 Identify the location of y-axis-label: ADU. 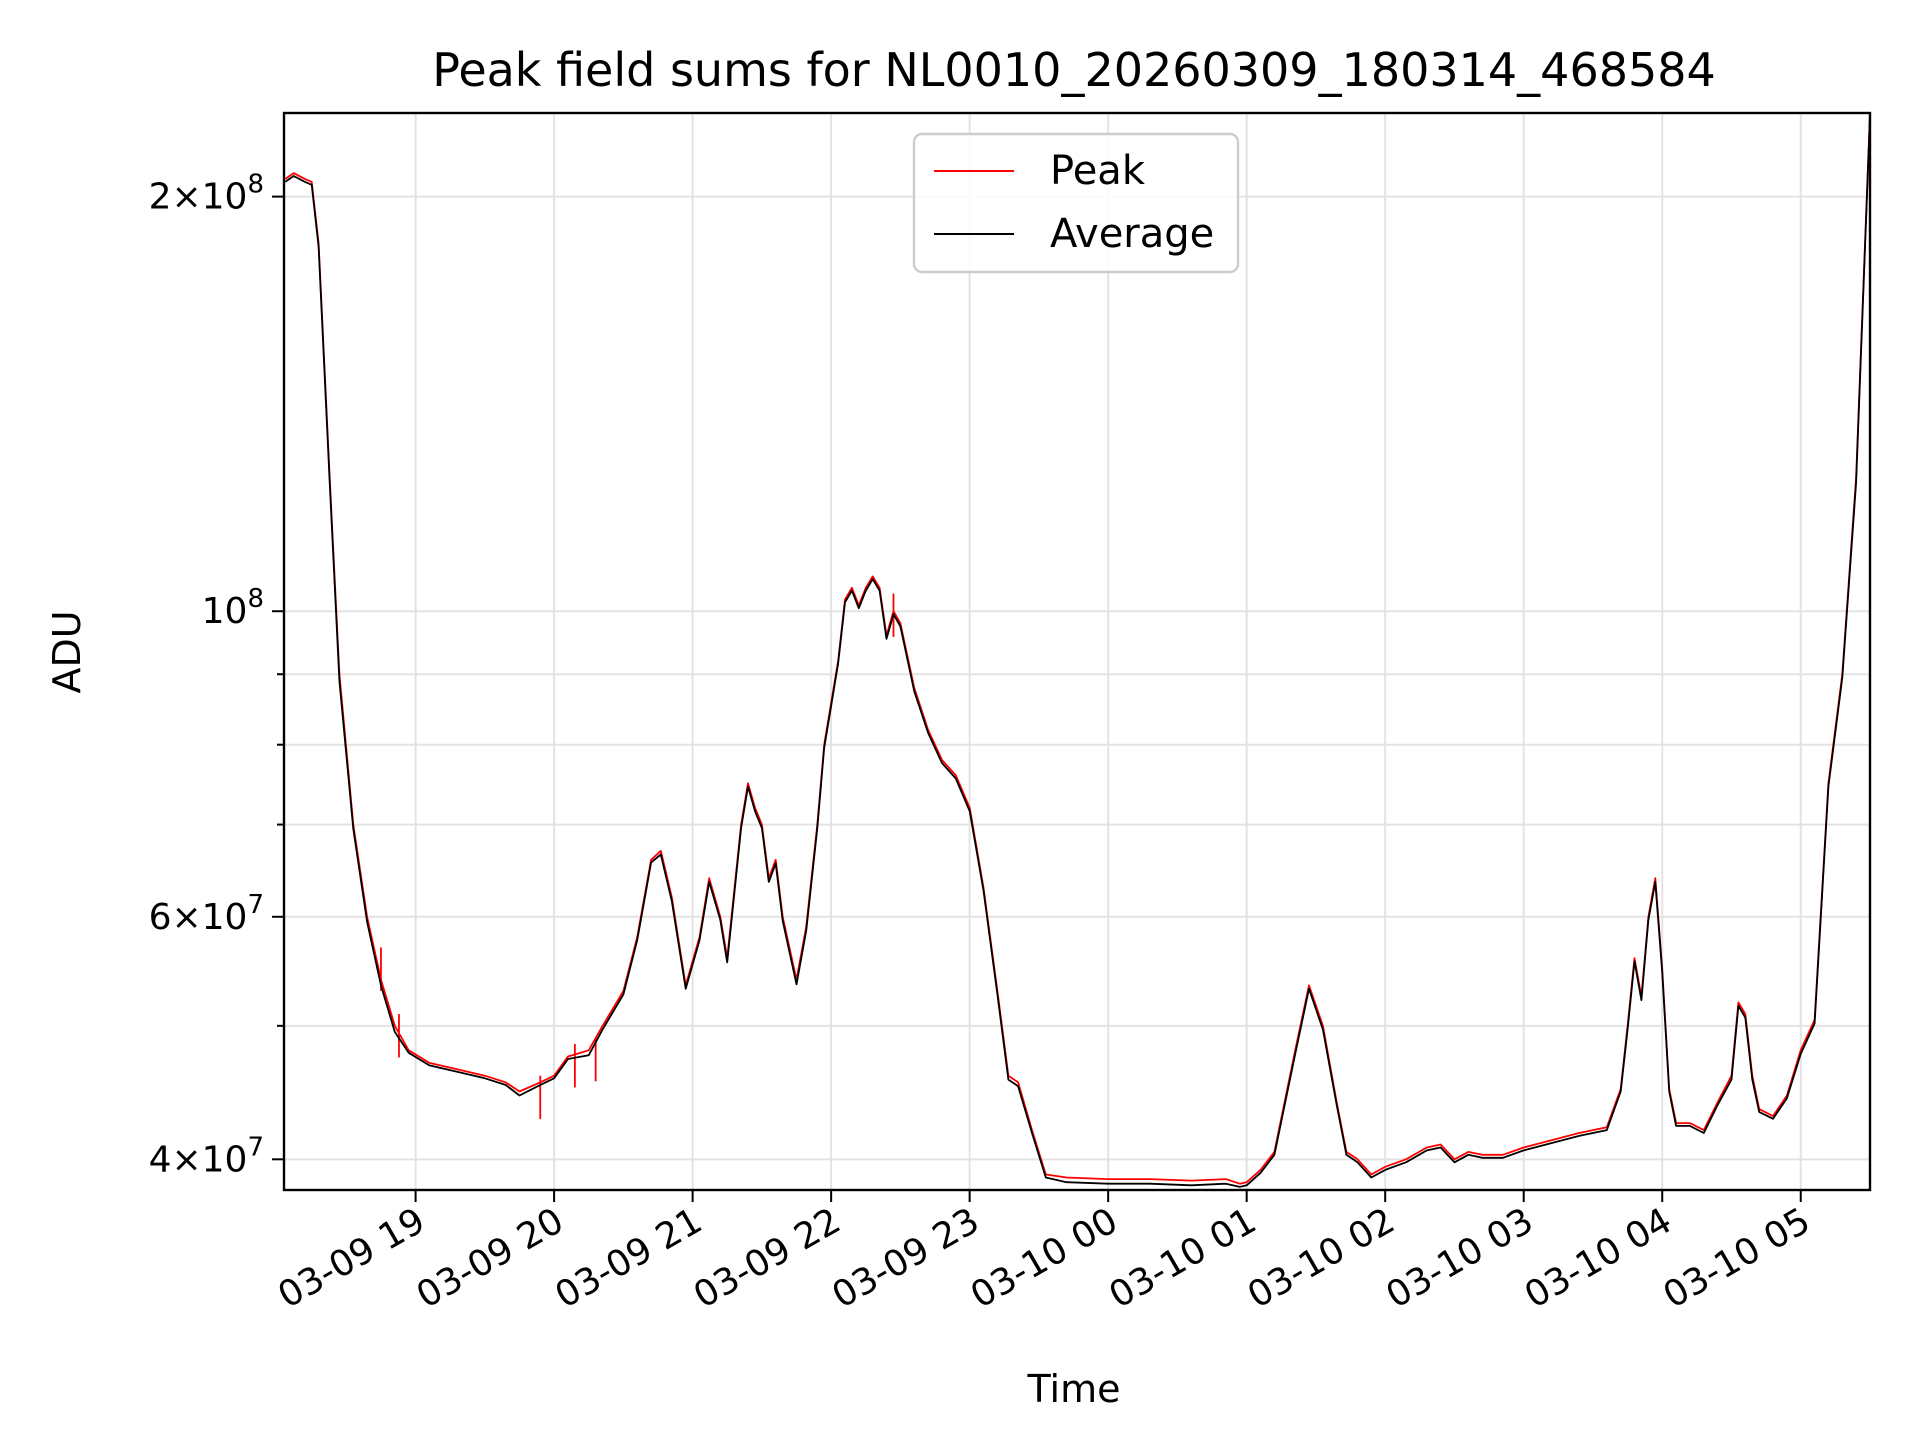
(67, 651).